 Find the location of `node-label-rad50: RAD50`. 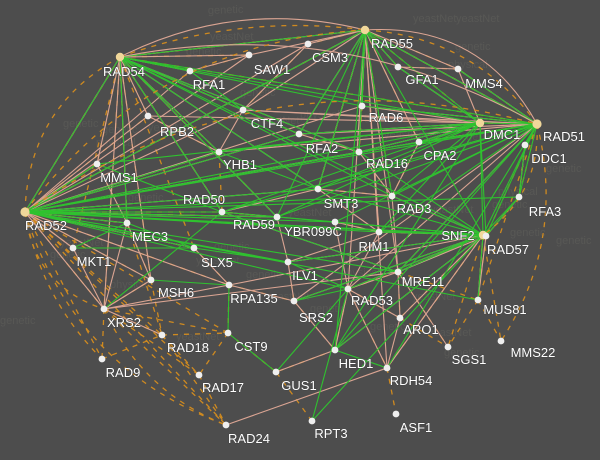

node-label-rad50: RAD50 is located at coordinates (204, 199).